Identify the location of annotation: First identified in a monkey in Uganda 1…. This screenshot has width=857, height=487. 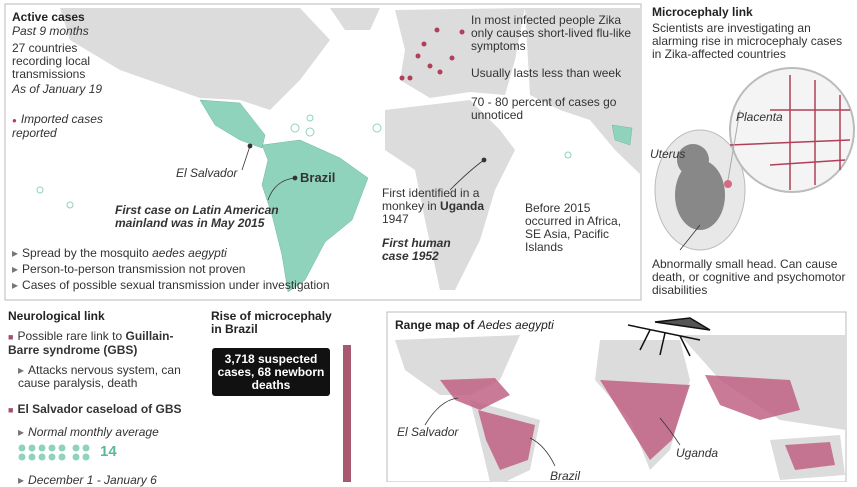
(437, 206).